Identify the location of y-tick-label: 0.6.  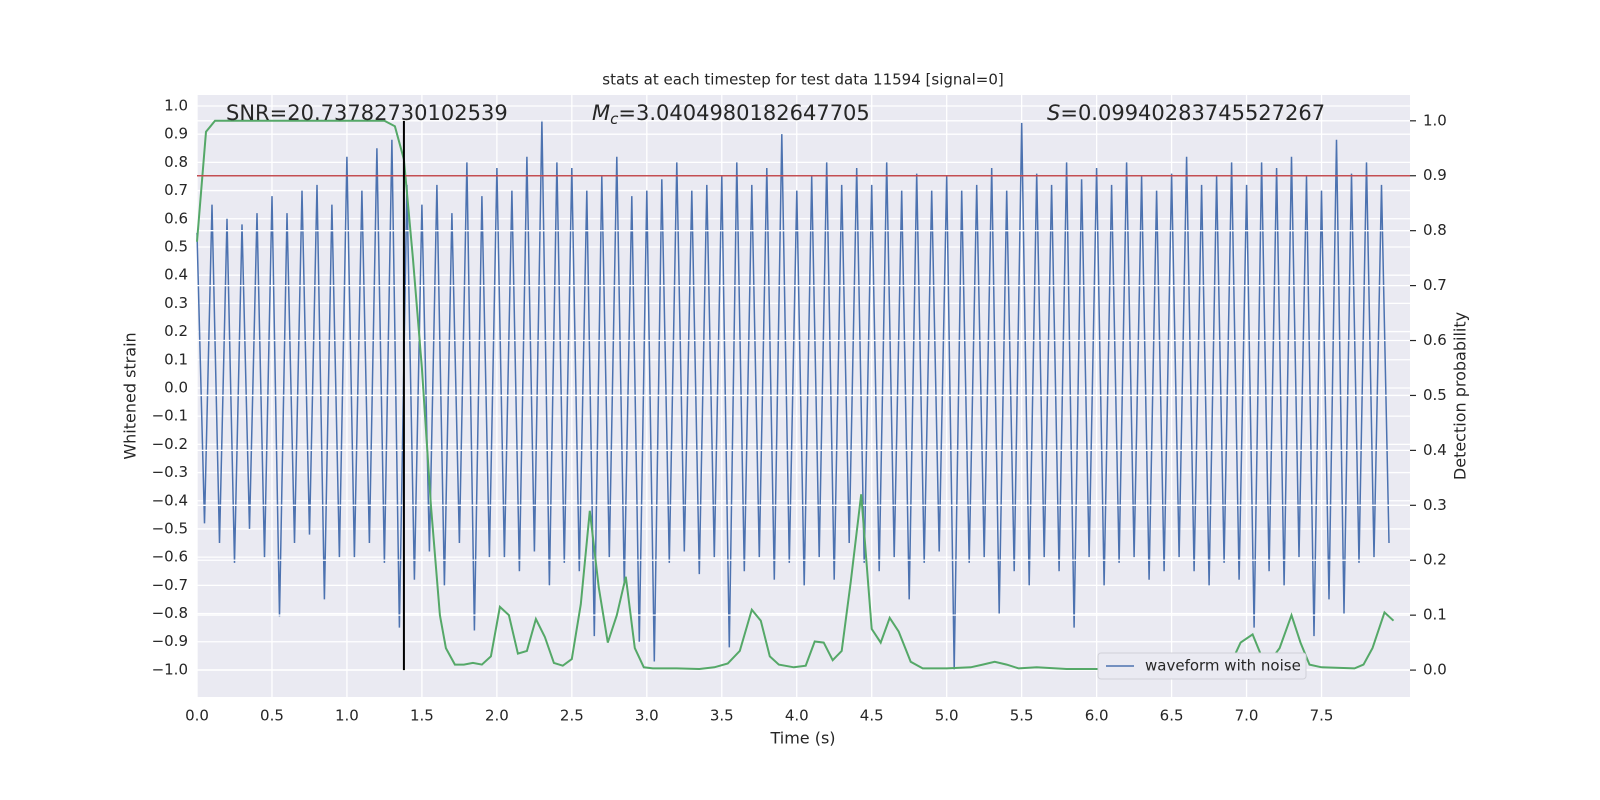
(176, 218).